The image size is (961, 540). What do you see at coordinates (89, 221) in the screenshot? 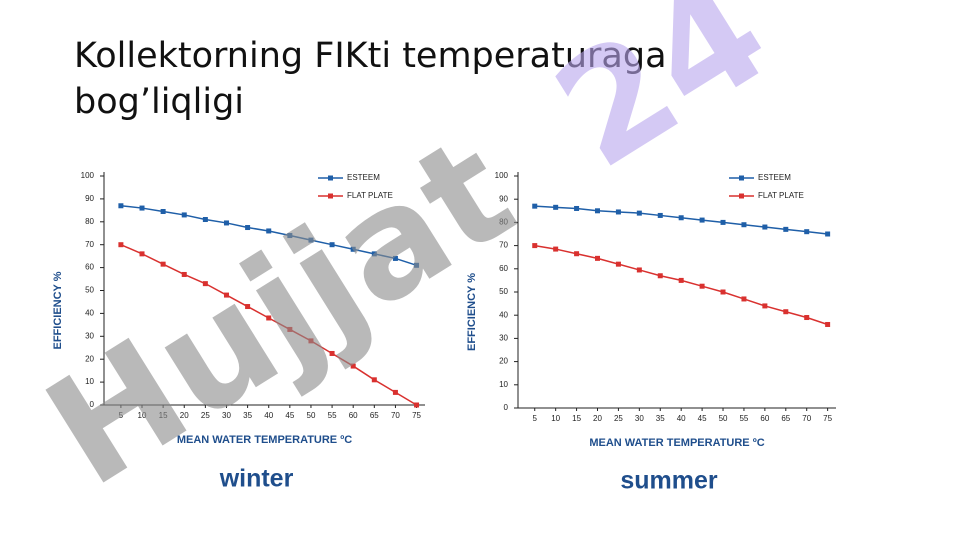
I see `y-tick-label: 80` at bounding box center [89, 221].